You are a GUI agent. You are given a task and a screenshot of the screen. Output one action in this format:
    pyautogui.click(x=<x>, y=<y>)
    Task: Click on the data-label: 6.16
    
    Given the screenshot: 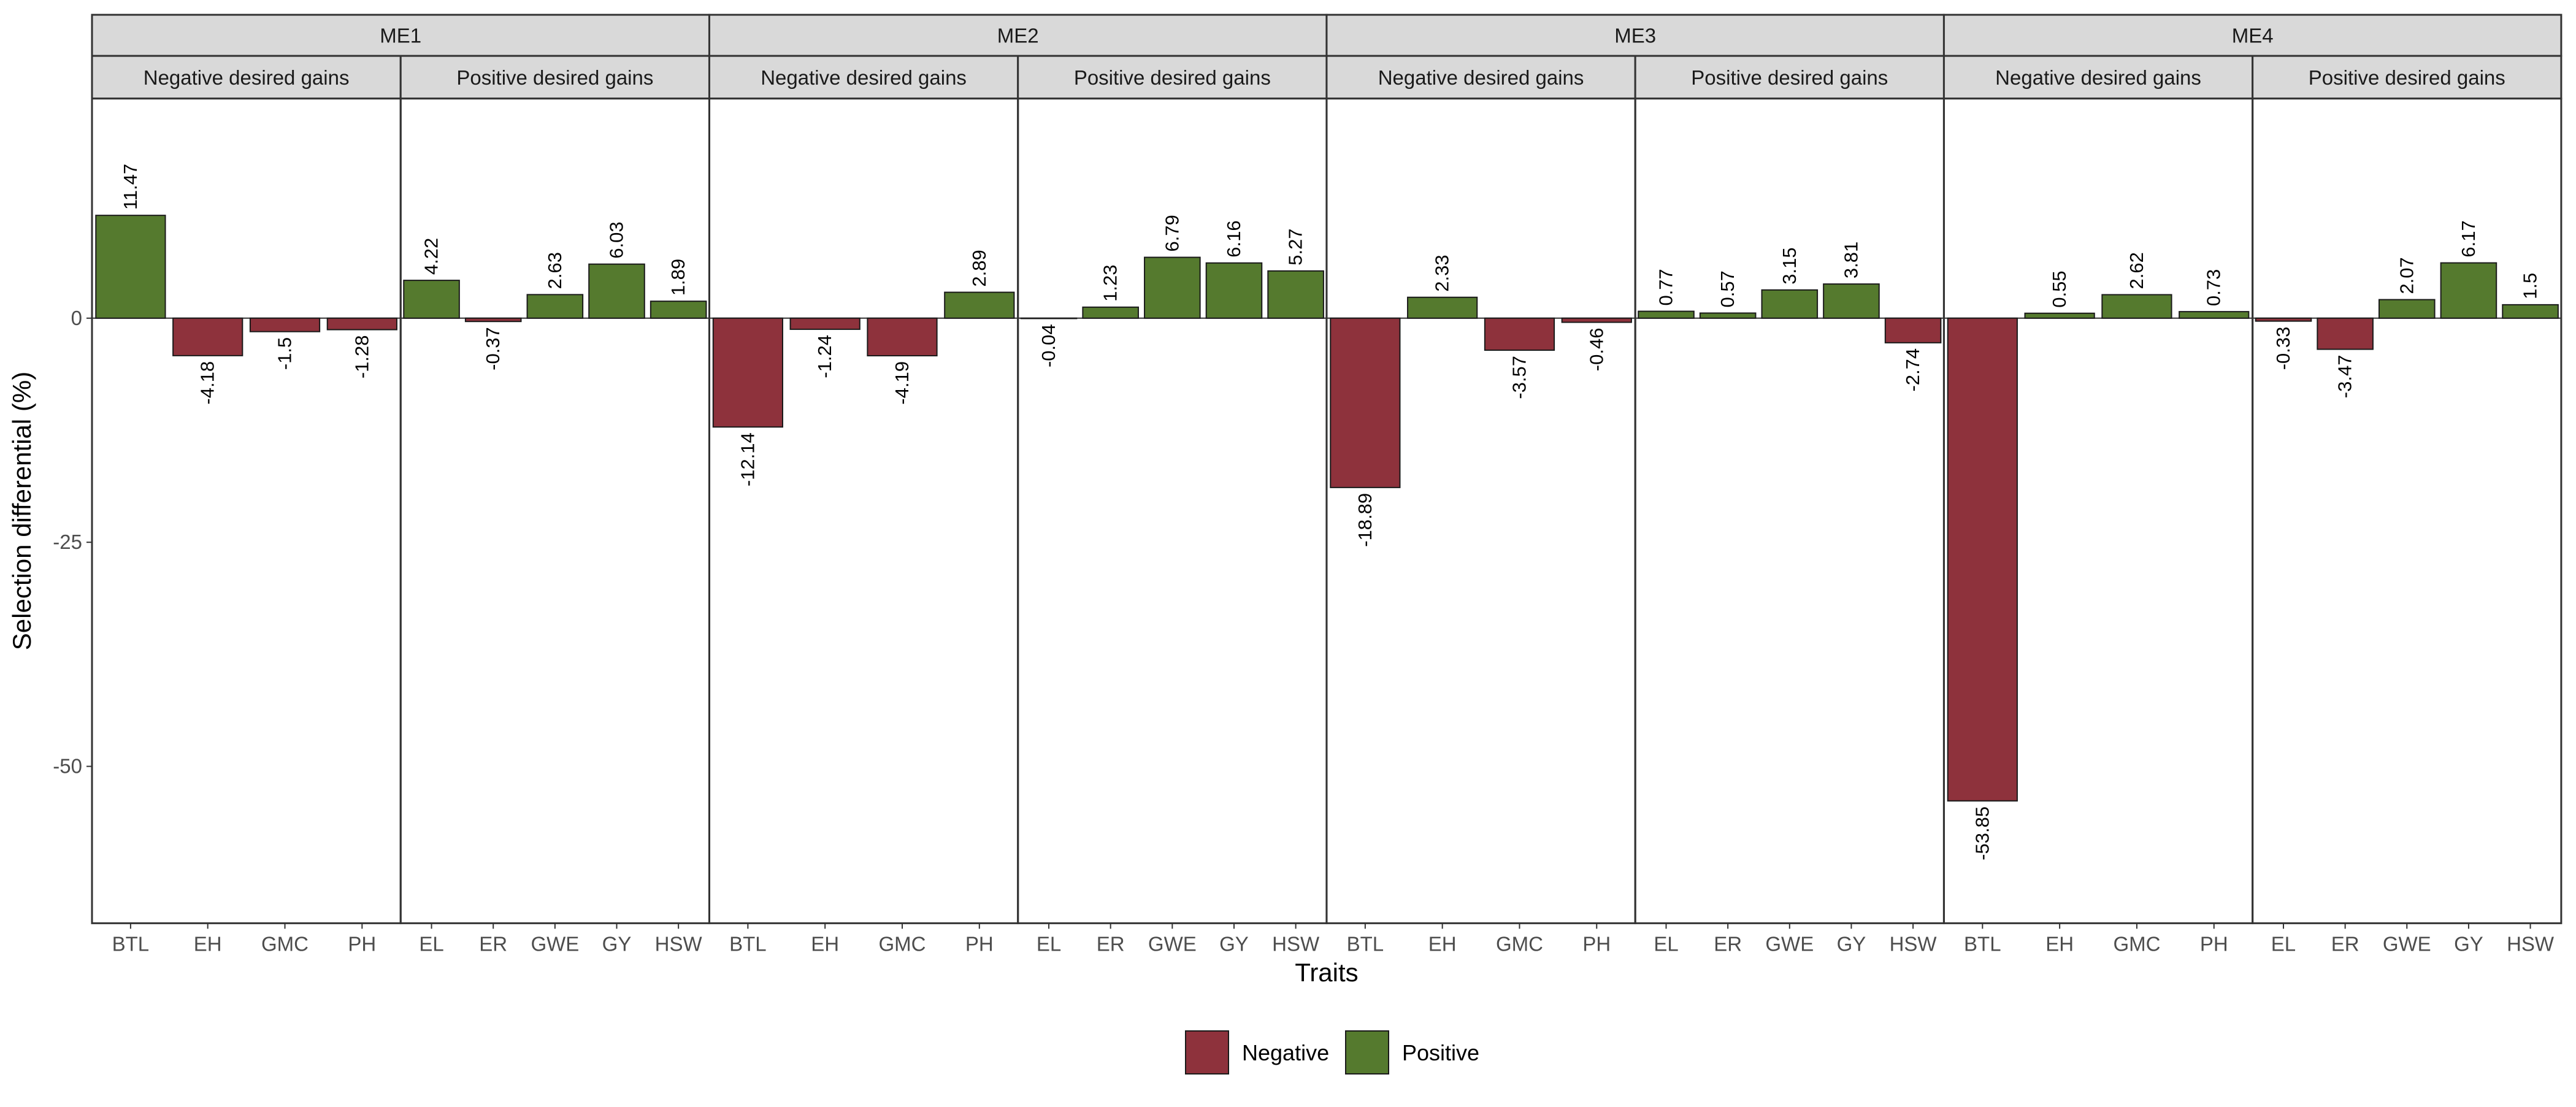 What is the action you would take?
    pyautogui.click(x=1233, y=238)
    